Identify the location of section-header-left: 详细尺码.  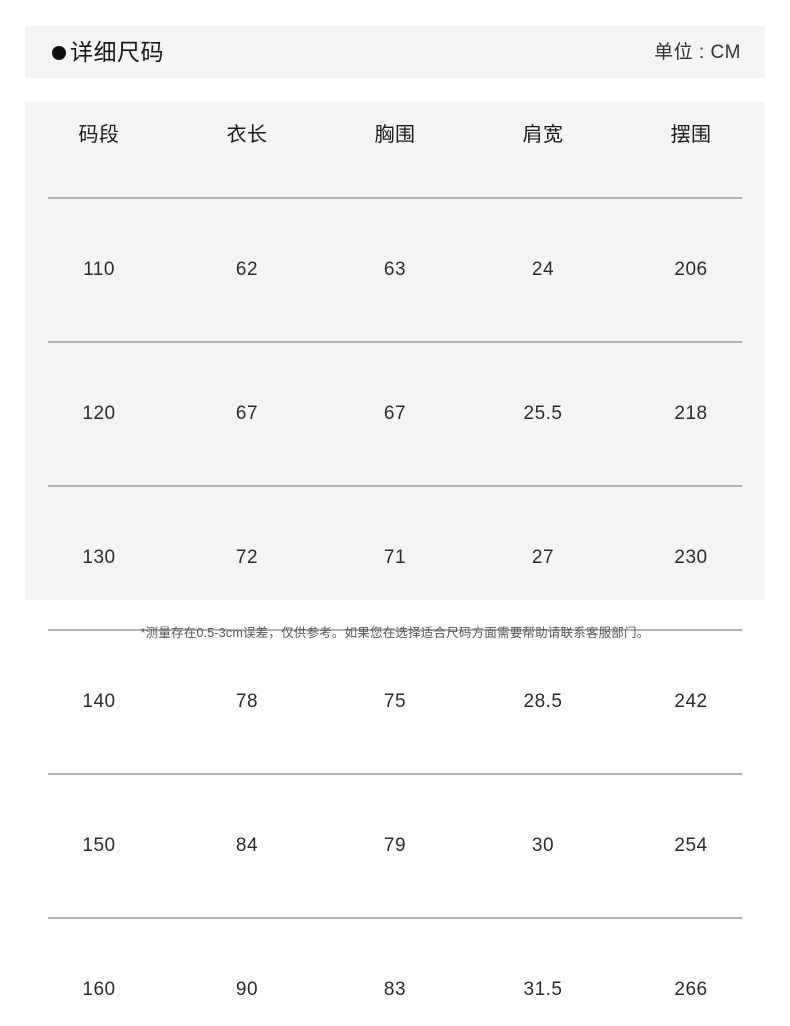
(108, 51).